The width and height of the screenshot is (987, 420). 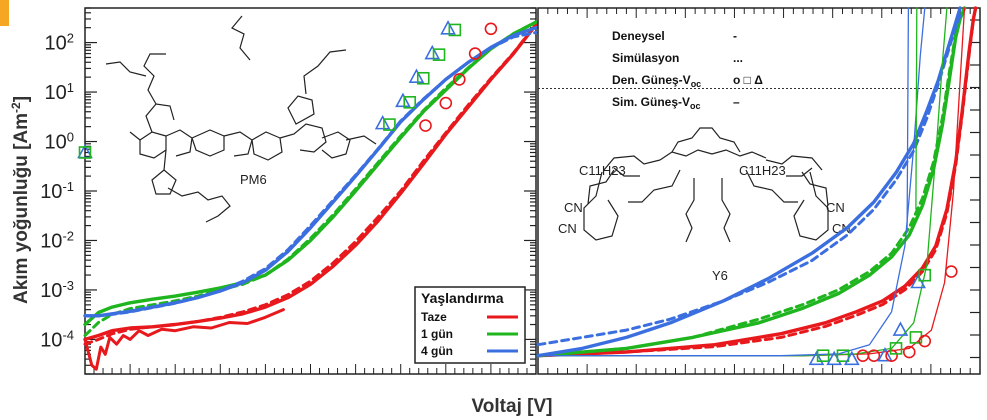 What do you see at coordinates (512, 406) in the screenshot?
I see `x-axis-title: Voltaj [V]` at bounding box center [512, 406].